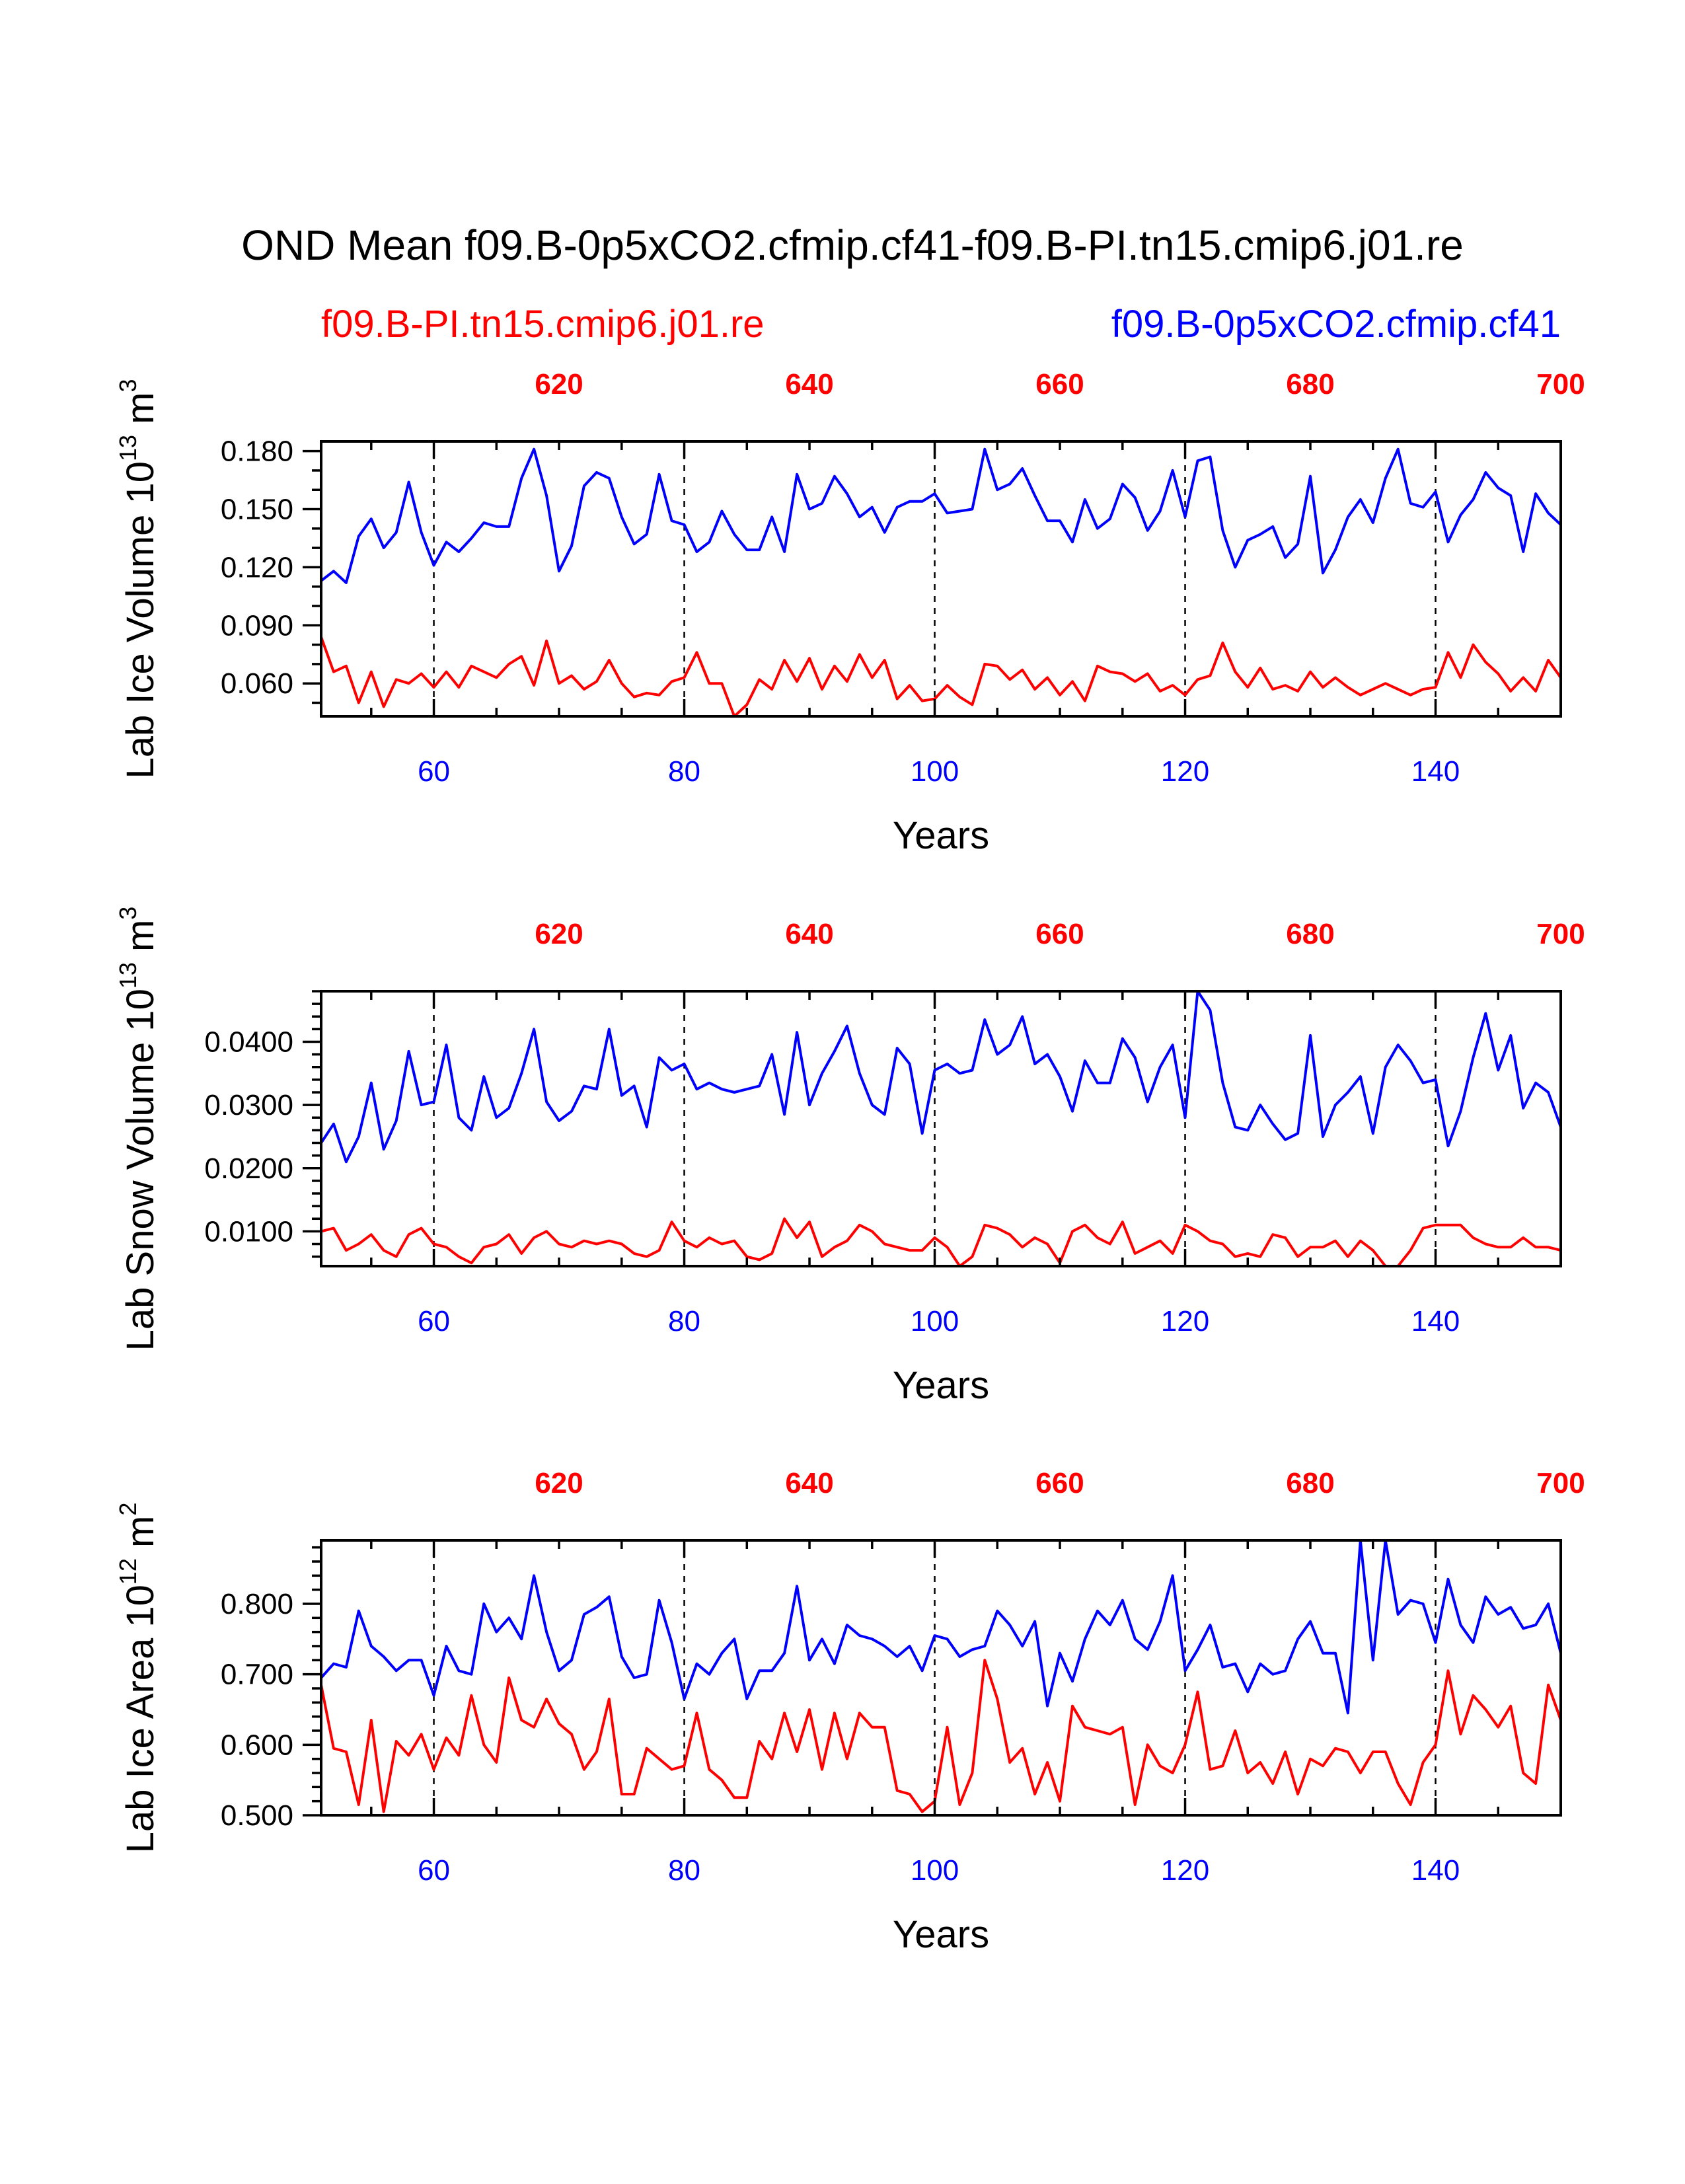 This screenshot has width=1685, height=2184. I want to click on y-tick-label: 0.180, so click(257, 451).